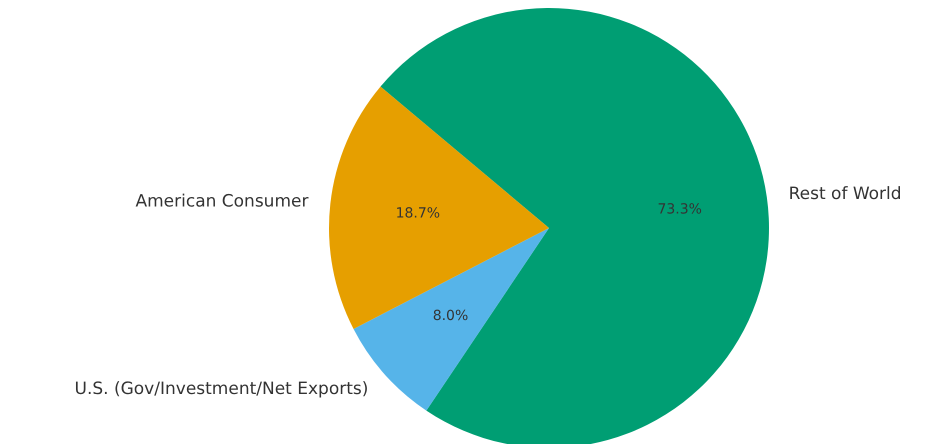  What do you see at coordinates (450, 316) in the screenshot?
I see `data-label: 8.0%` at bounding box center [450, 316].